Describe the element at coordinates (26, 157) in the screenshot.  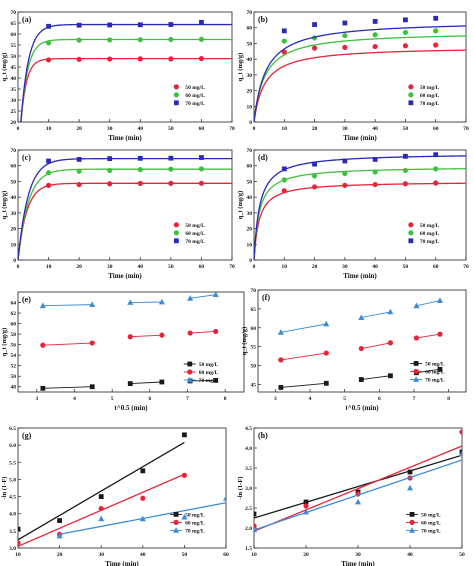
I see `panel-label: (c)` at that location.